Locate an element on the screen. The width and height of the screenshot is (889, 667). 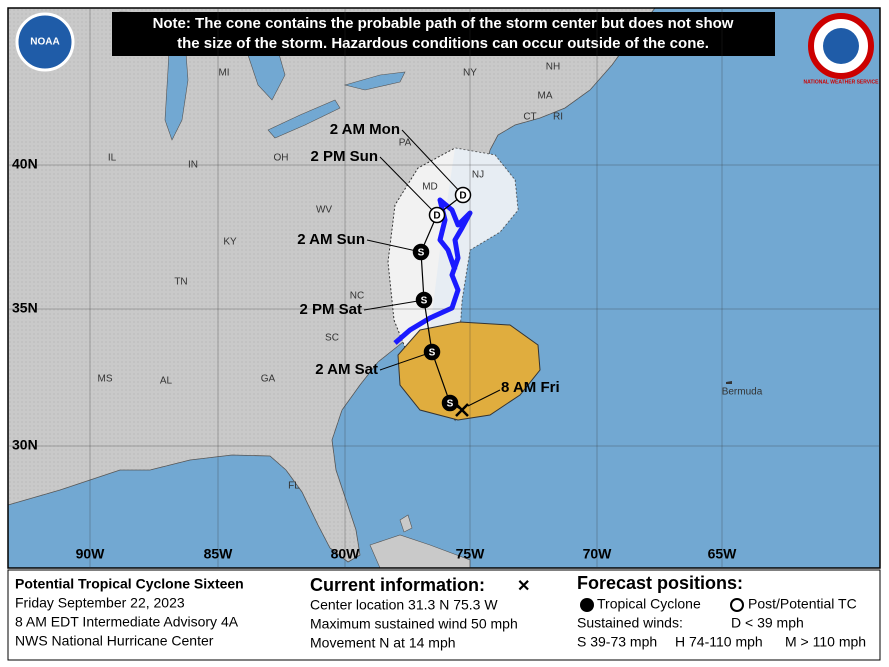
bermuda is located at coordinates (729, 382).